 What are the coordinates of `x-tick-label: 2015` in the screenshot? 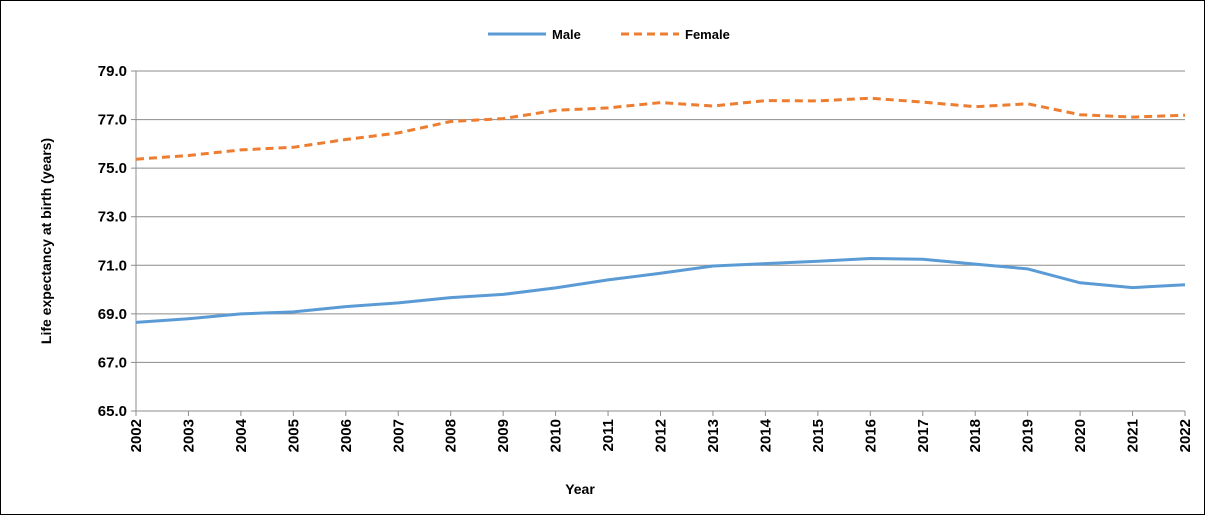 It's located at (818, 435).